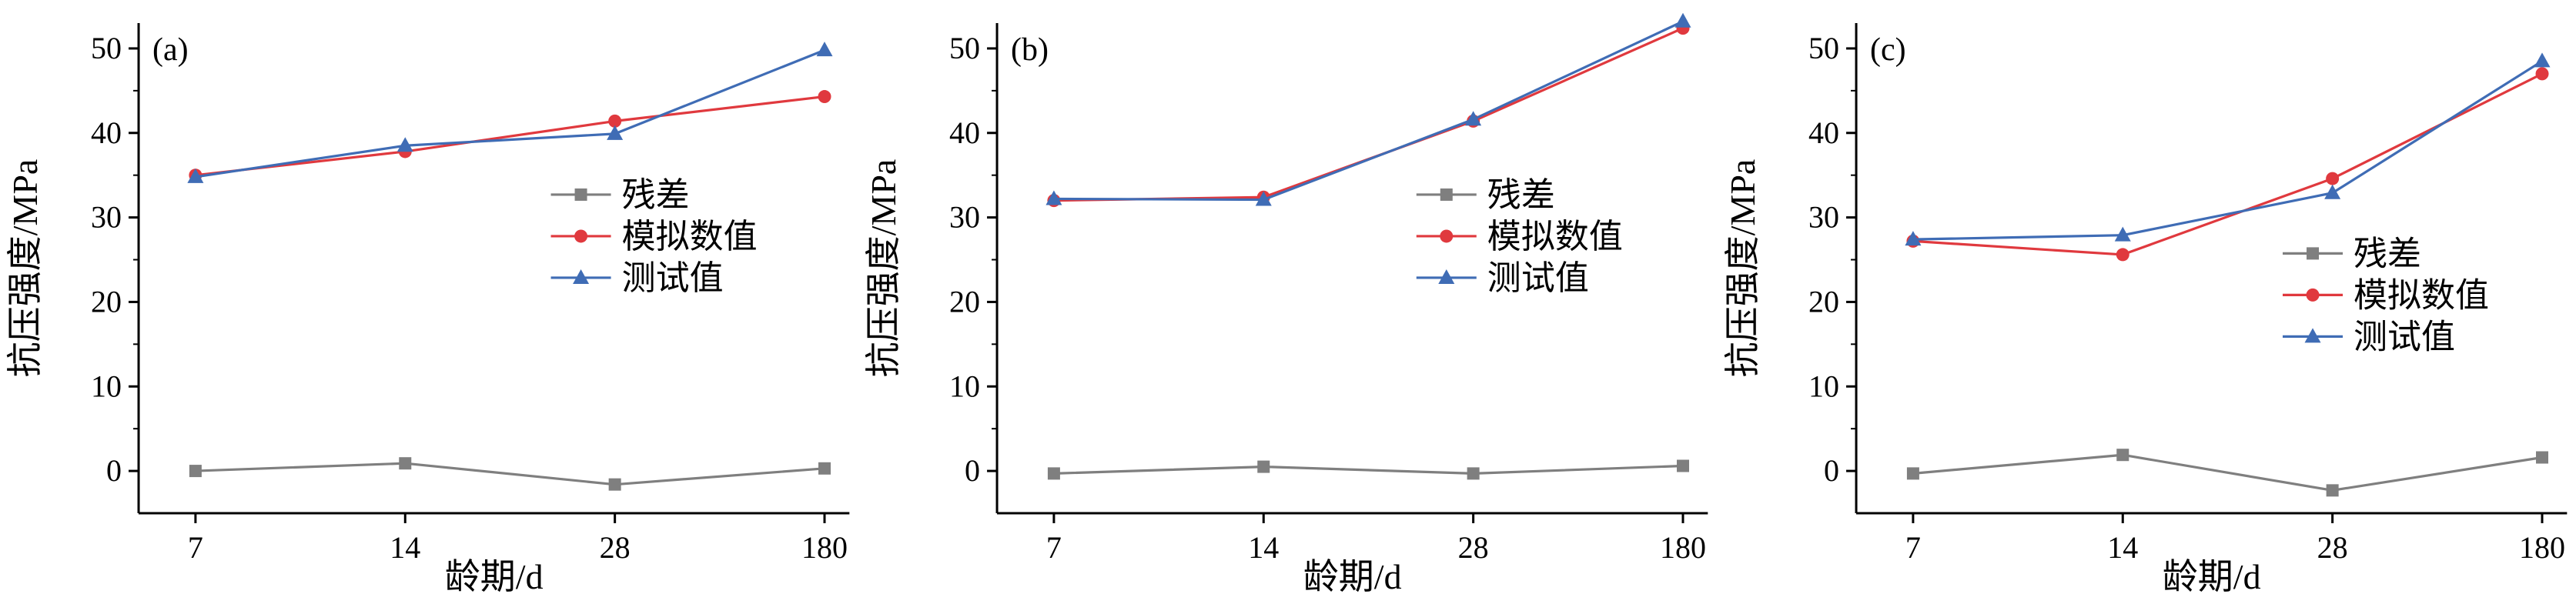 This screenshot has width=2576, height=604. I want to click on panel-label: (a), so click(171, 50).